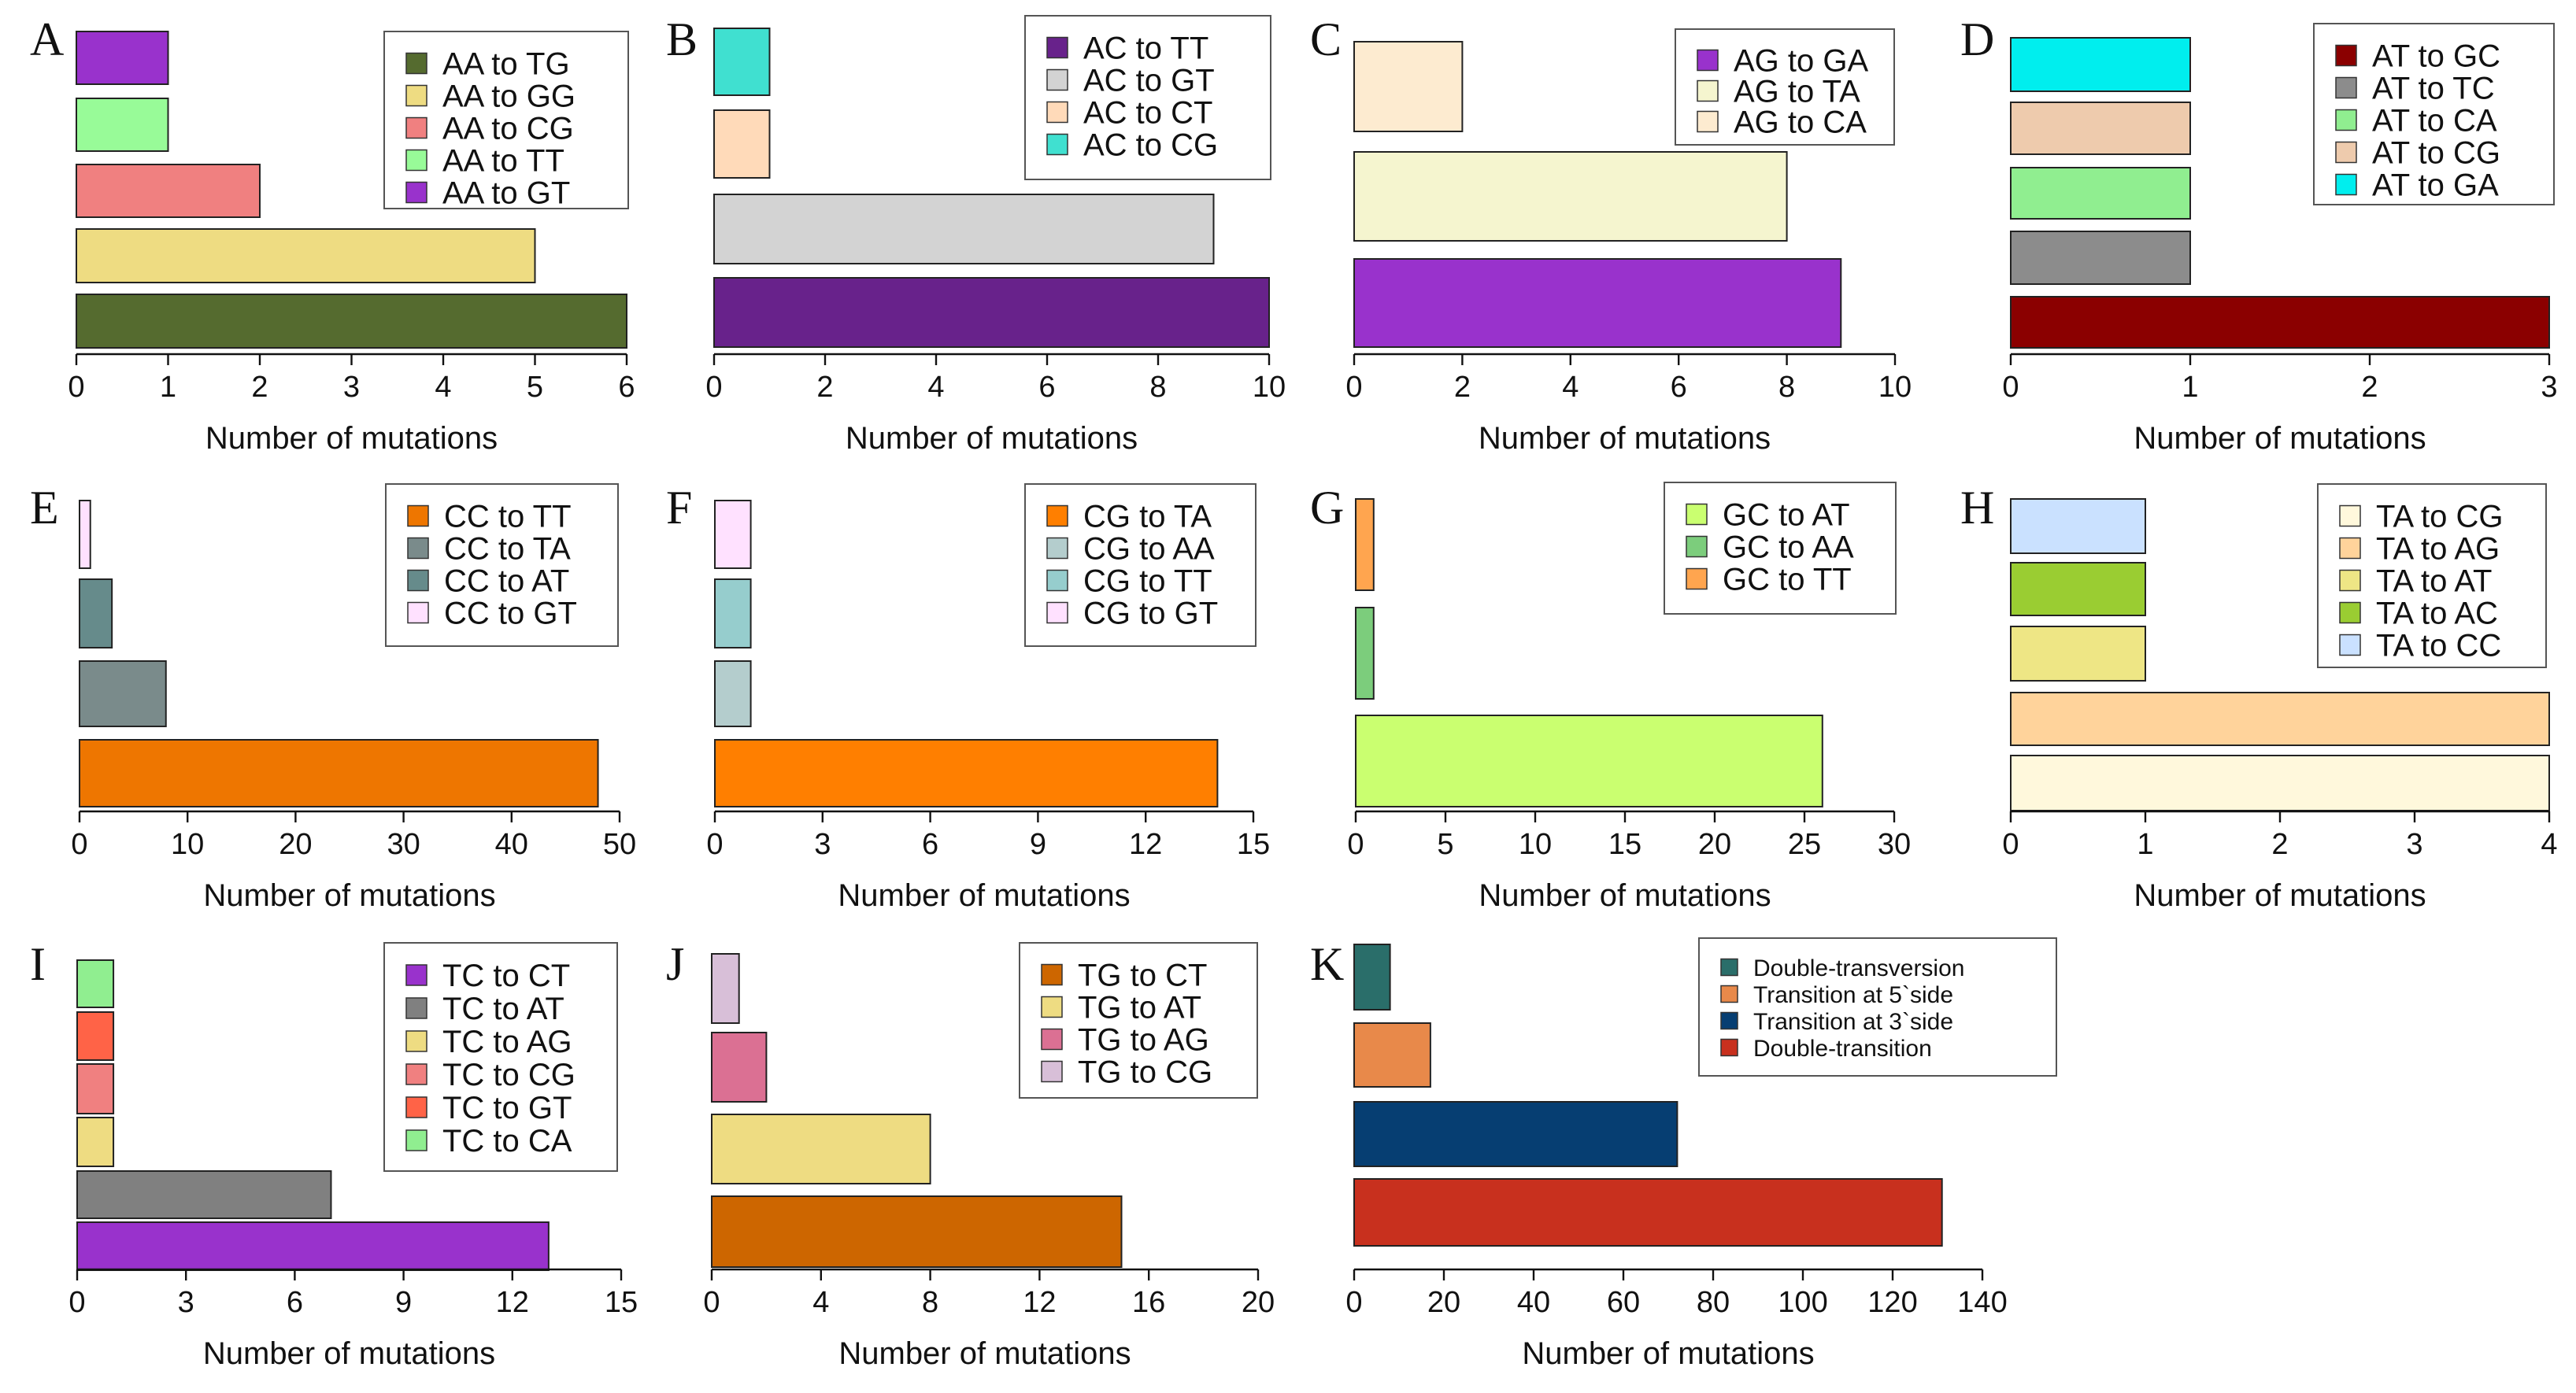  Describe the element at coordinates (506, 64) in the screenshot. I see `legend-label: AA to TG` at that location.